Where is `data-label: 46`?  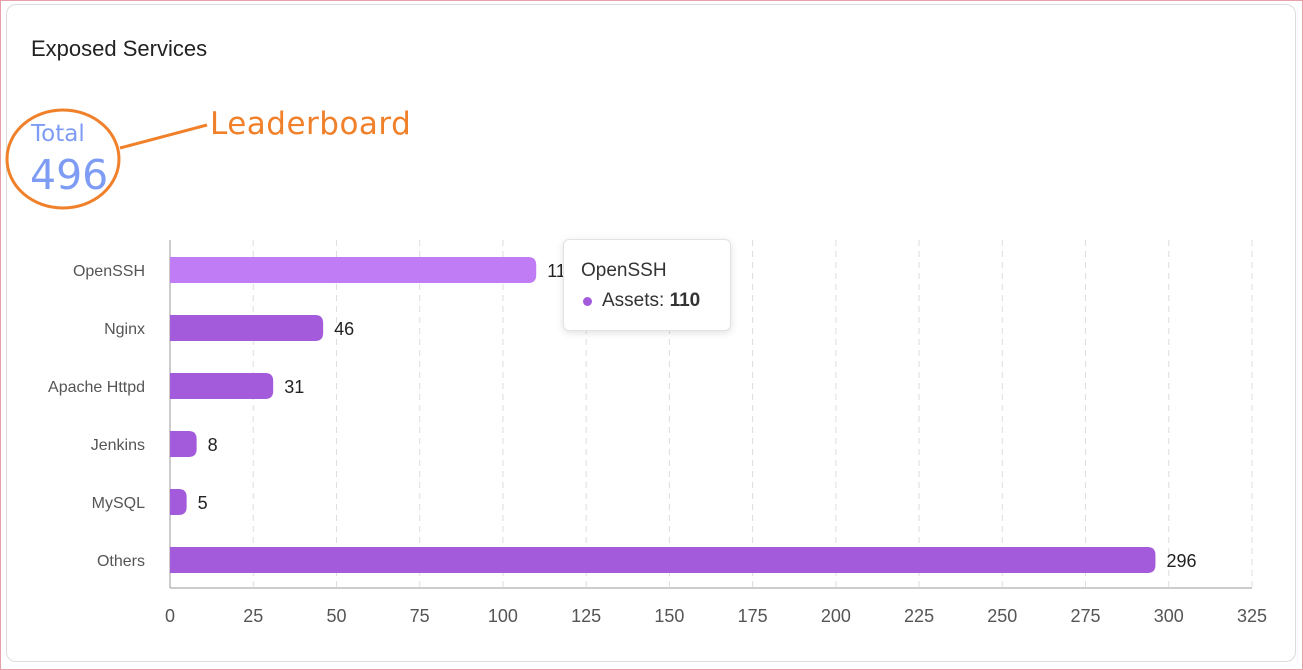
data-label: 46 is located at coordinates (344, 329).